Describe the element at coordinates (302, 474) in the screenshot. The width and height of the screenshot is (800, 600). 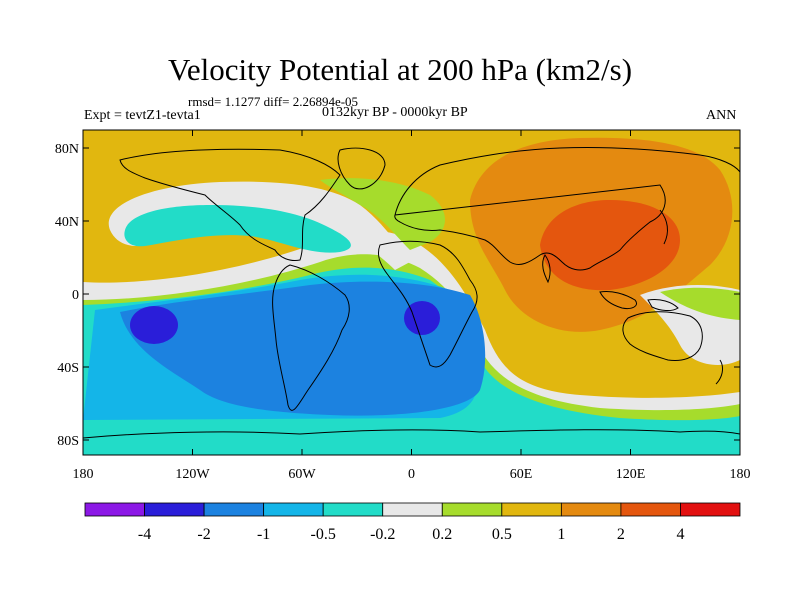
I see `x-tick-label: 60W` at that location.